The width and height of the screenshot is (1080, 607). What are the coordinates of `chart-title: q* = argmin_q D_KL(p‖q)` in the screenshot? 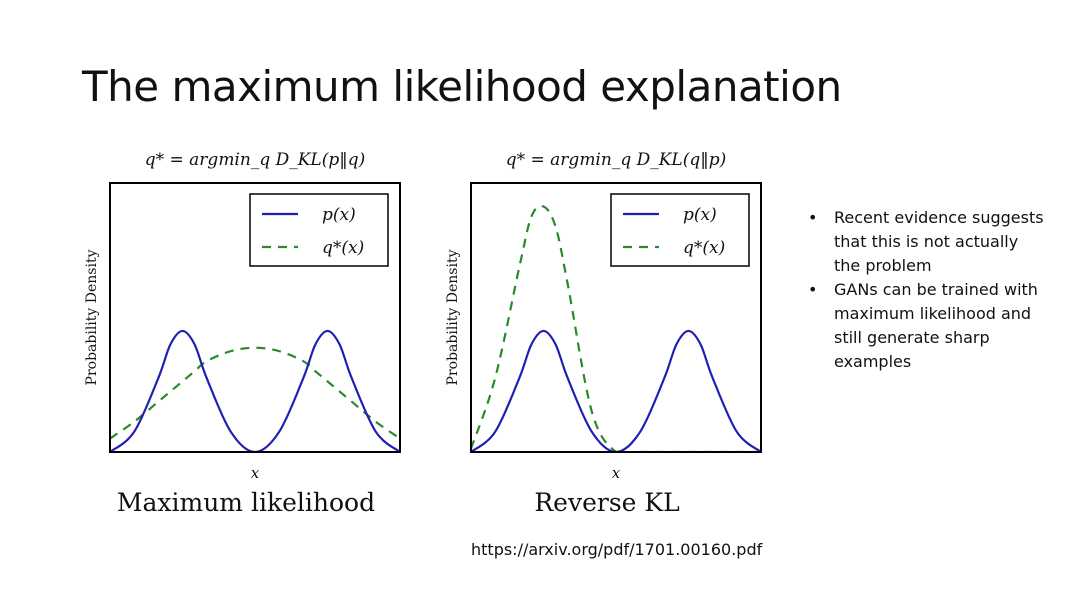 It's located at (255, 160).